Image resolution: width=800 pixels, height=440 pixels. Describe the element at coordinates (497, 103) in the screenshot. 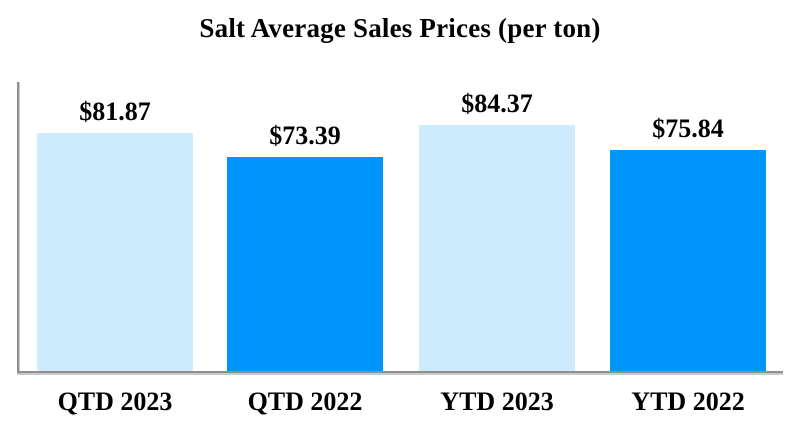

I see `value-label-ytd-2023: $84.37` at that location.